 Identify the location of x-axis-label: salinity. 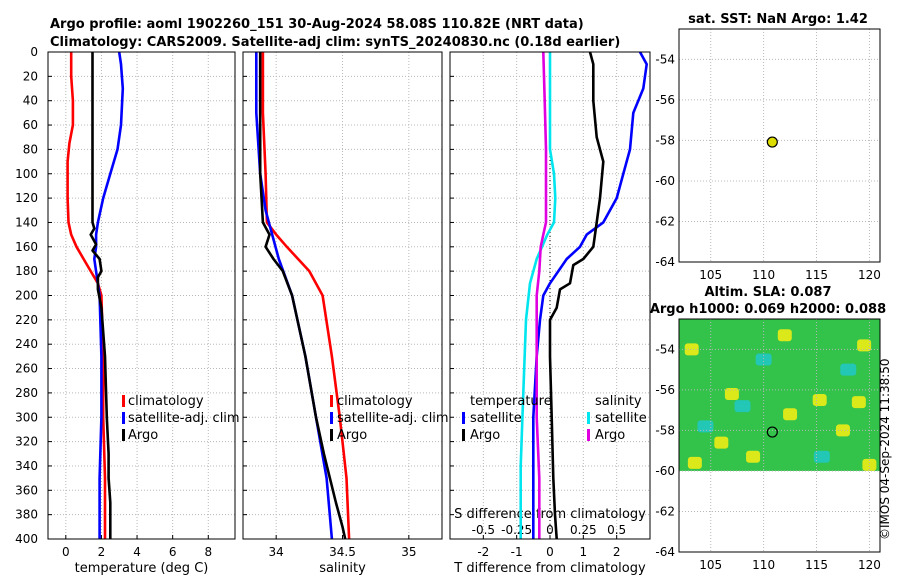
(342, 568).